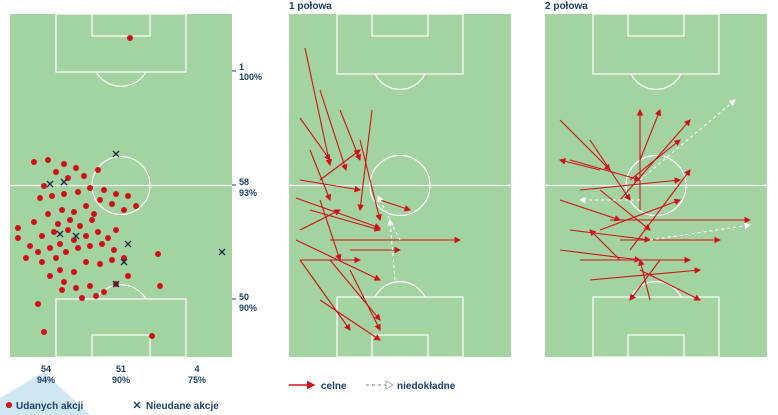 The width and height of the screenshot is (778, 415). Describe the element at coordinates (137, 405) in the screenshot. I see `fail-legend-icon` at that location.